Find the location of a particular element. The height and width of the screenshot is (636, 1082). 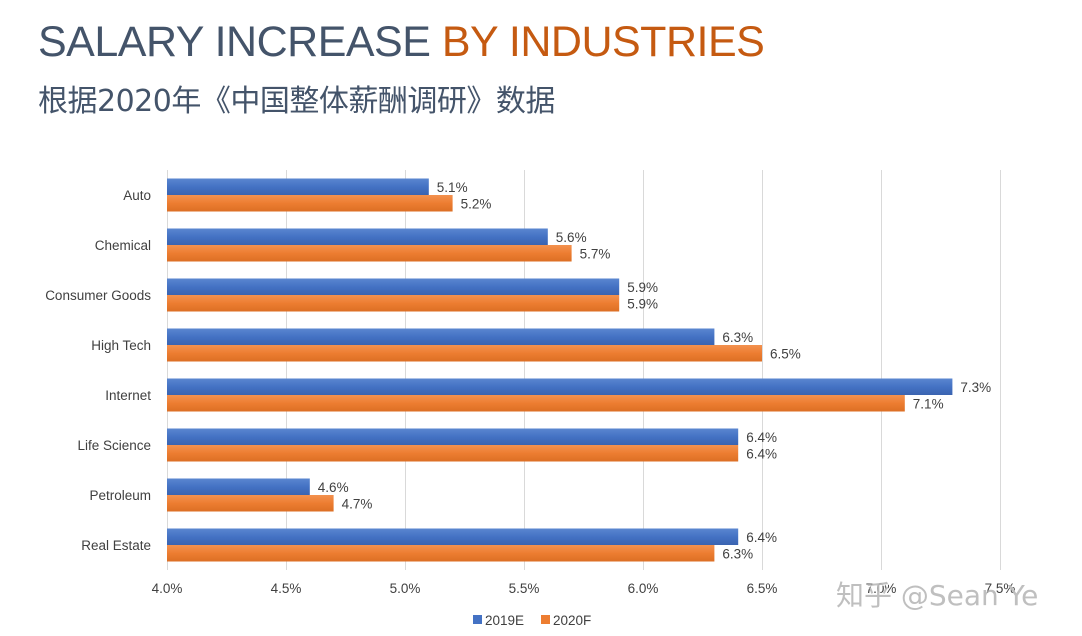

legend: 2019E 2020F is located at coordinates (532, 620).